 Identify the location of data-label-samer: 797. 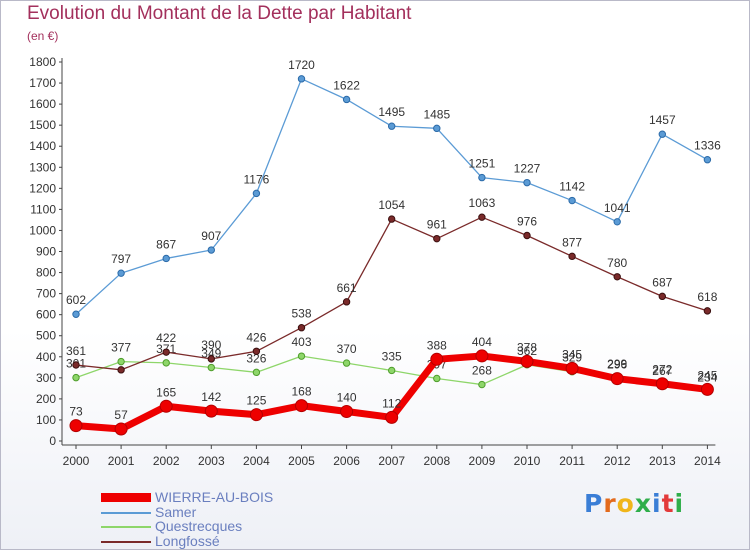
(121, 259).